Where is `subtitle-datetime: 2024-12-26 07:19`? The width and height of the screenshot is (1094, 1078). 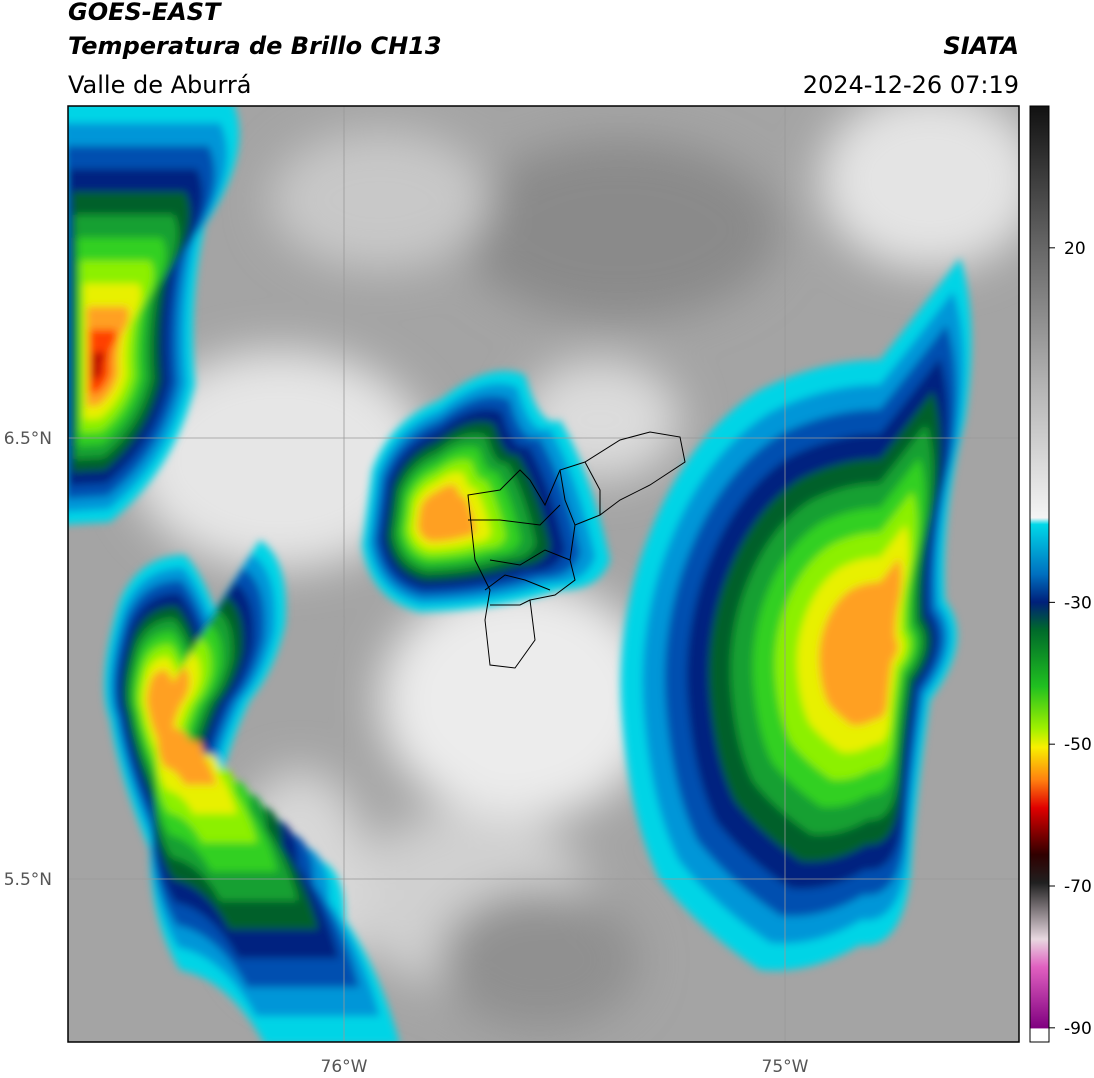
subtitle-datetime: 2024-12-26 07:19 is located at coordinates (911, 85).